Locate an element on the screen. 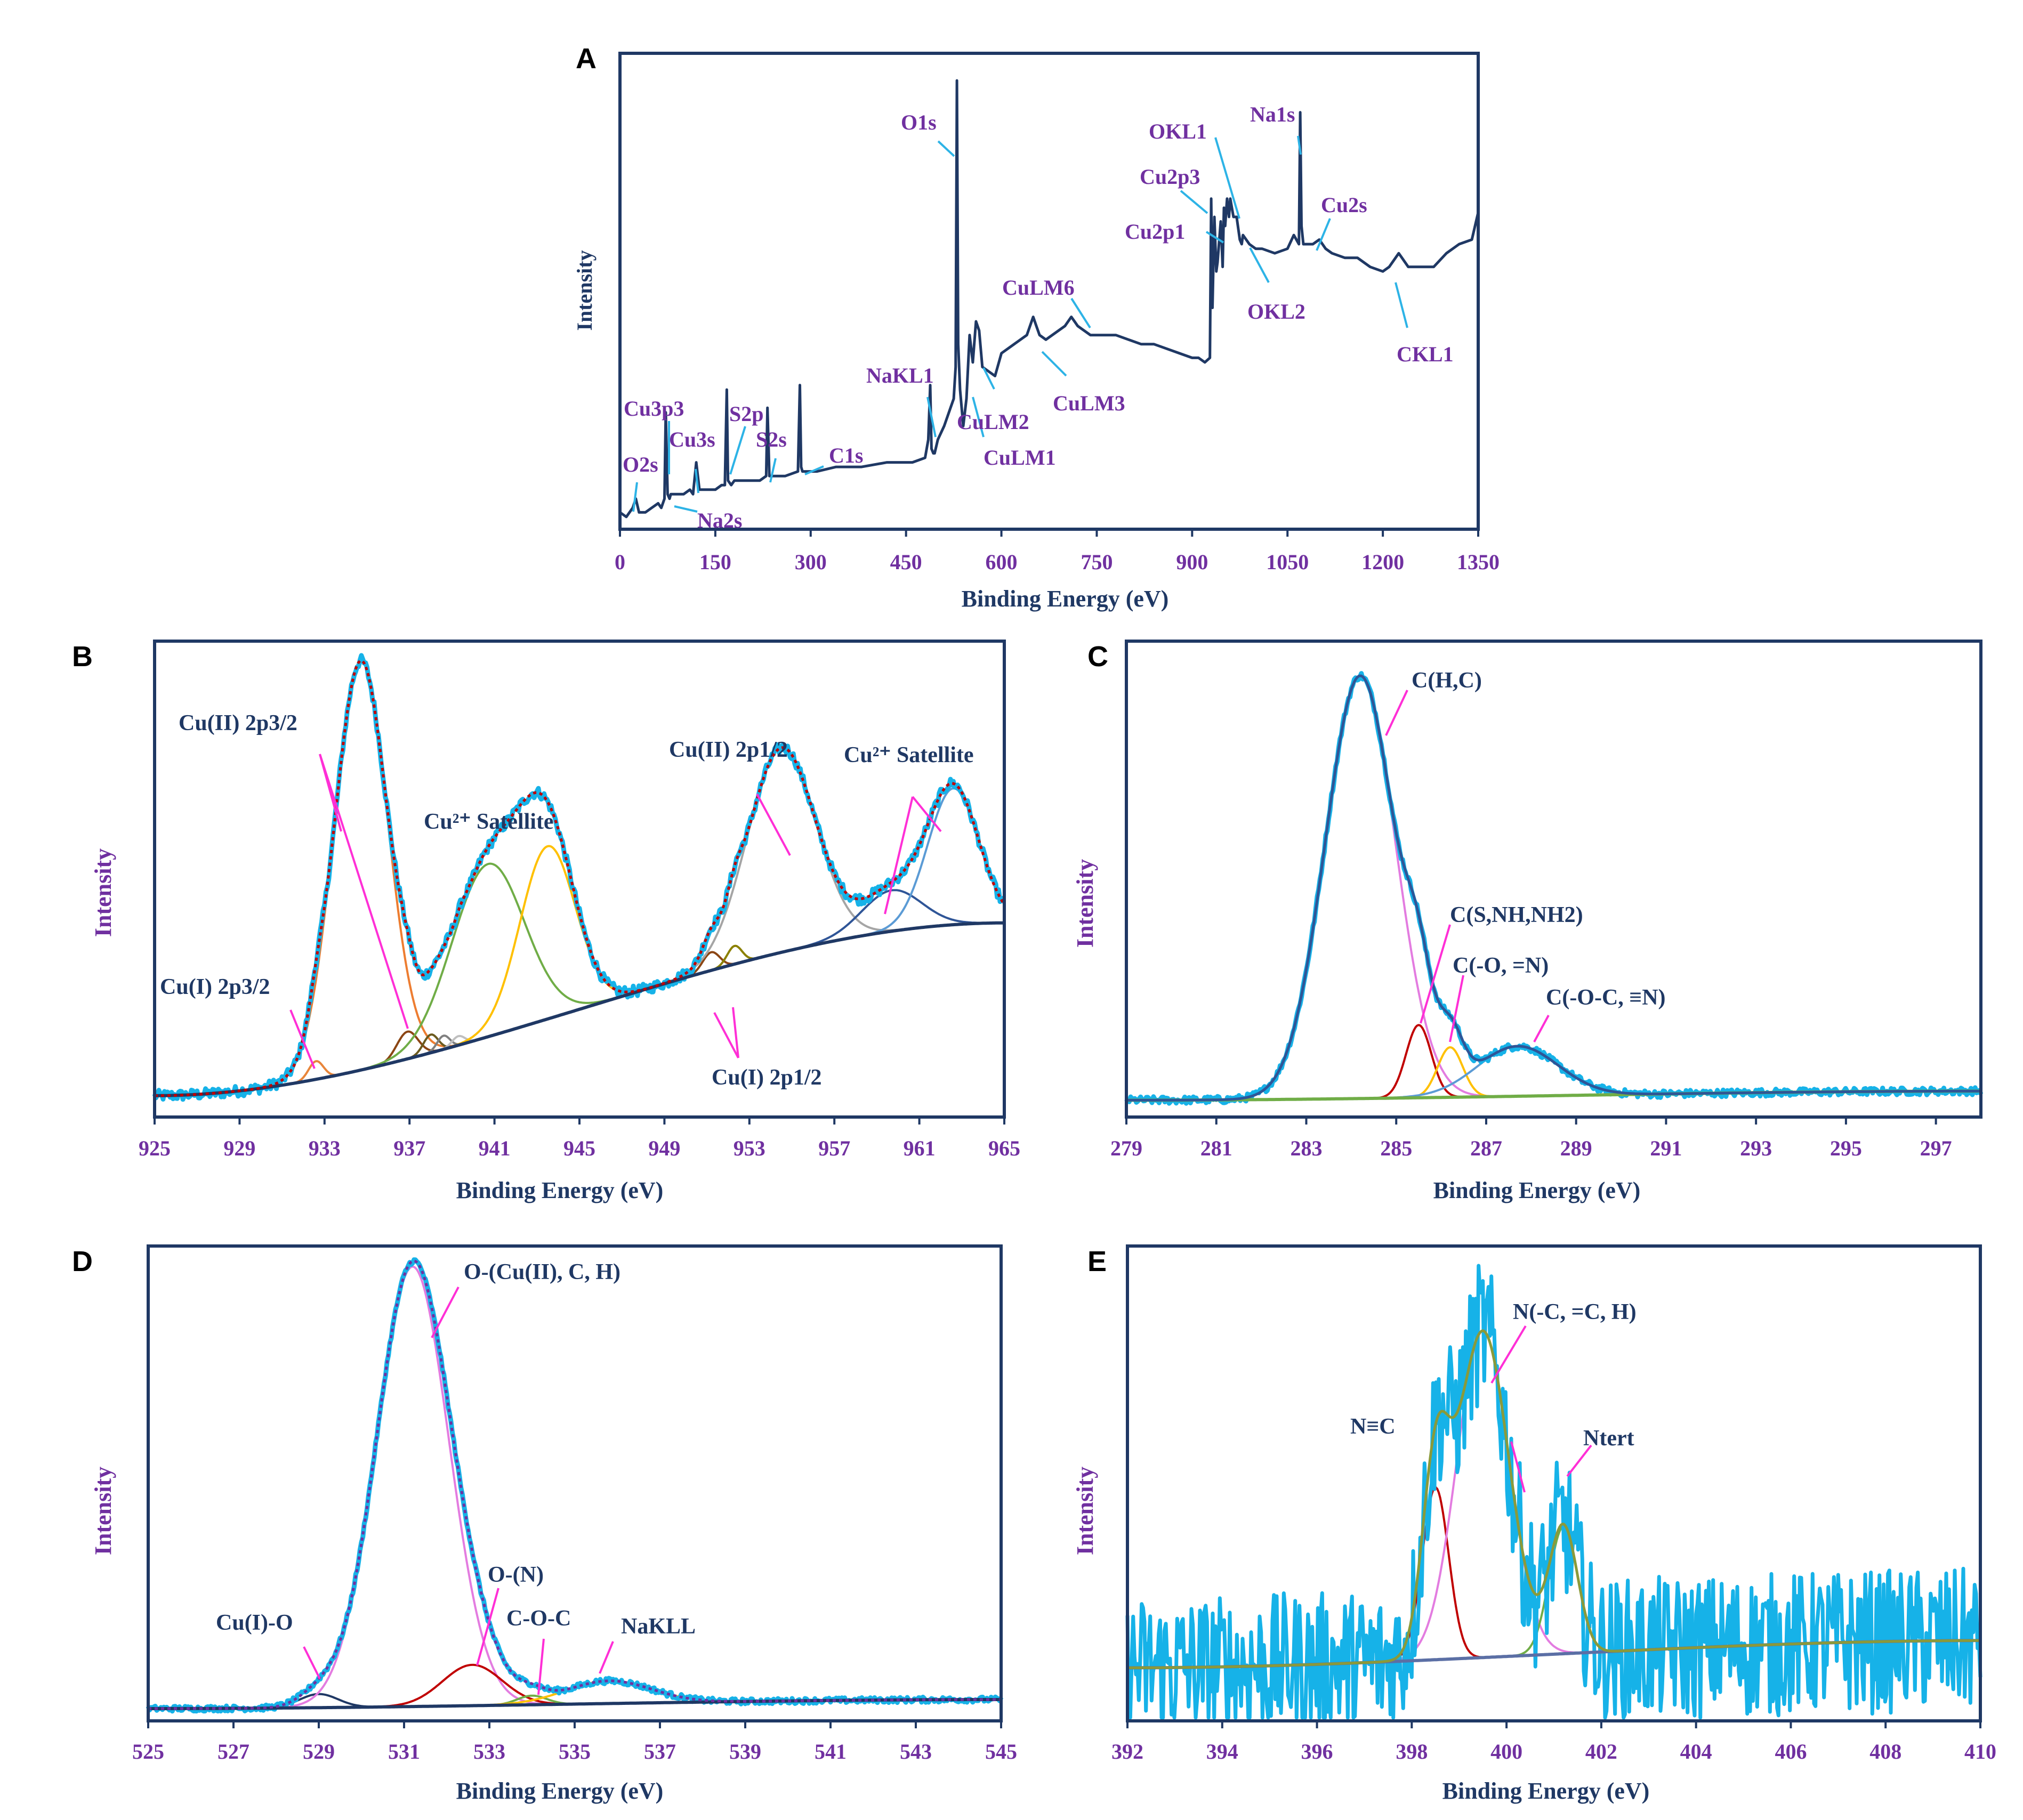 Image resolution: width=2023 pixels, height=1820 pixels. leader-o1s is located at coordinates (946, 148).